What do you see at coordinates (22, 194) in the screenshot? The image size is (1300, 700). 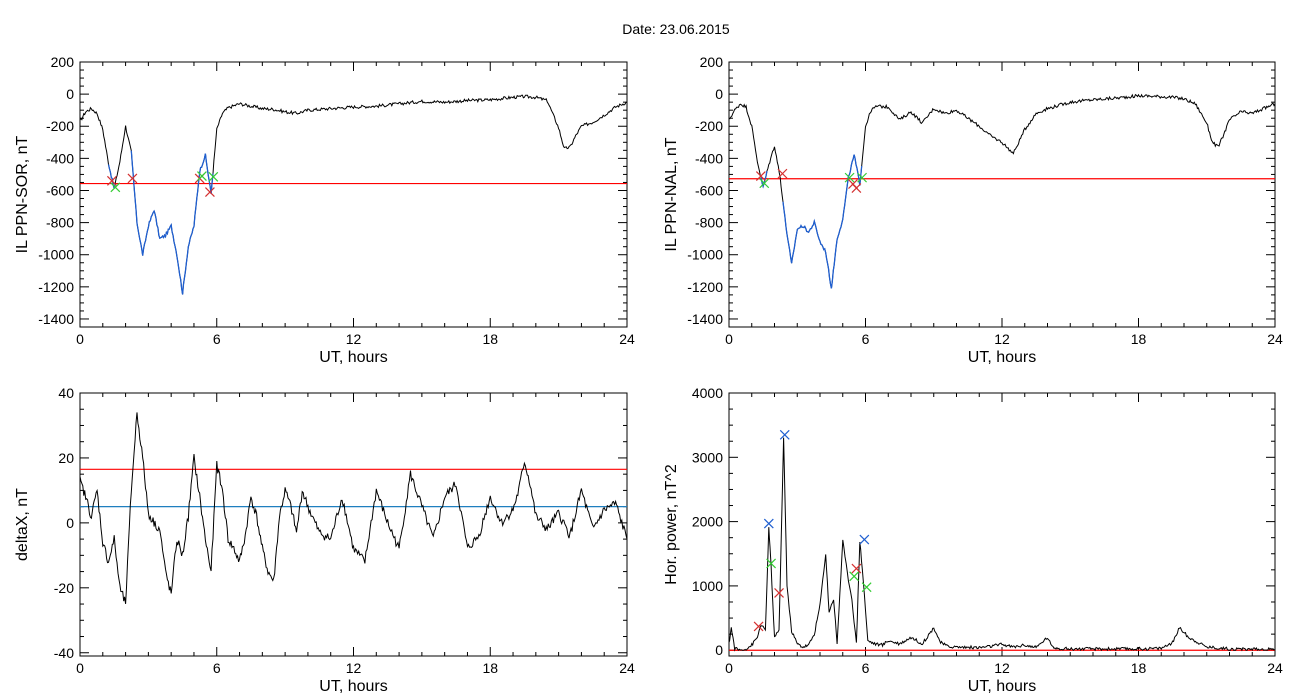 I see `y-axis-label: IL PPN-SOR, nT` at bounding box center [22, 194].